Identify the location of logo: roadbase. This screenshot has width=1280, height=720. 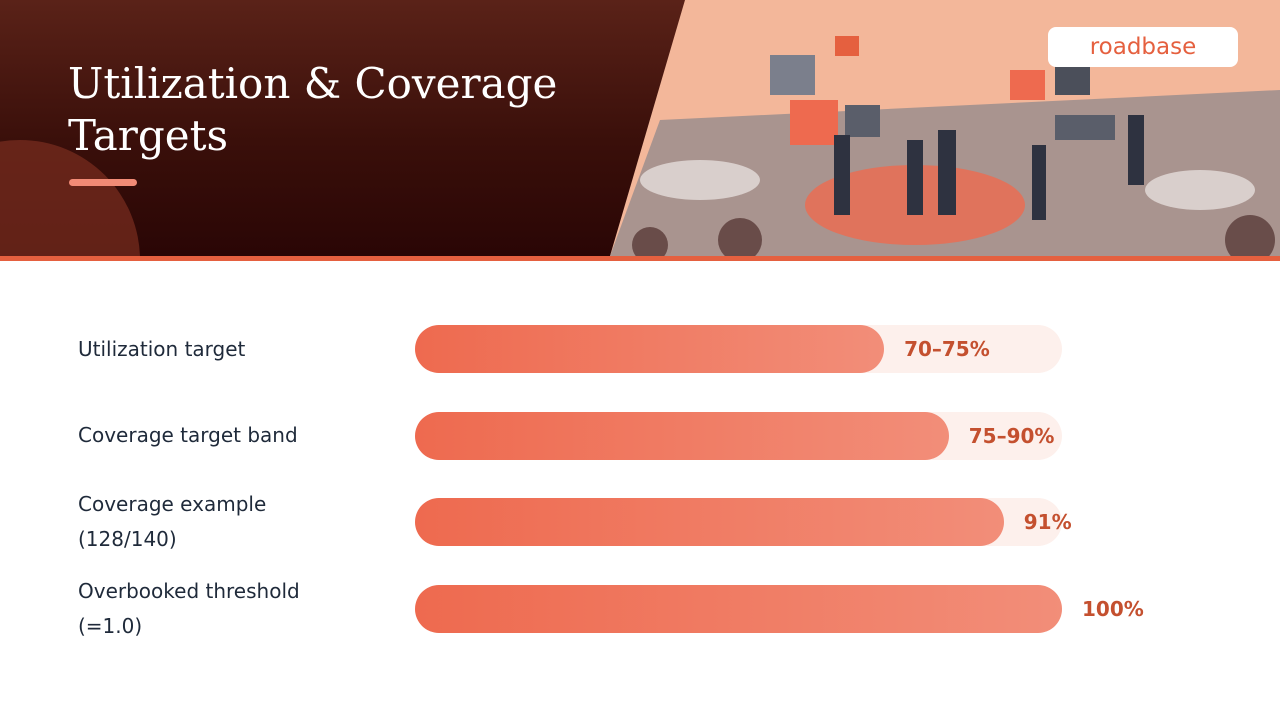
(1143, 47).